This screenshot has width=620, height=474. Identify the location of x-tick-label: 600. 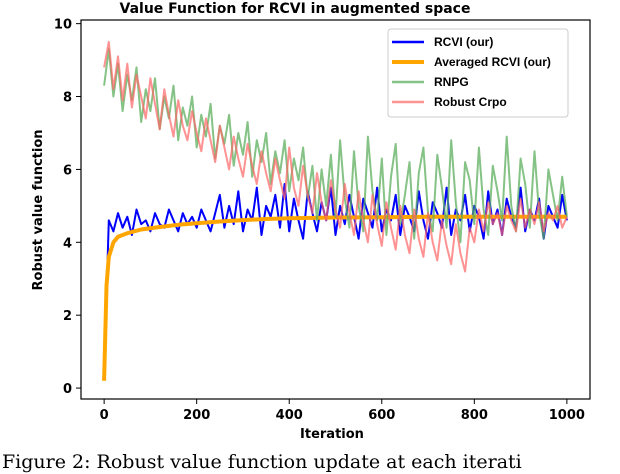
(381, 415).